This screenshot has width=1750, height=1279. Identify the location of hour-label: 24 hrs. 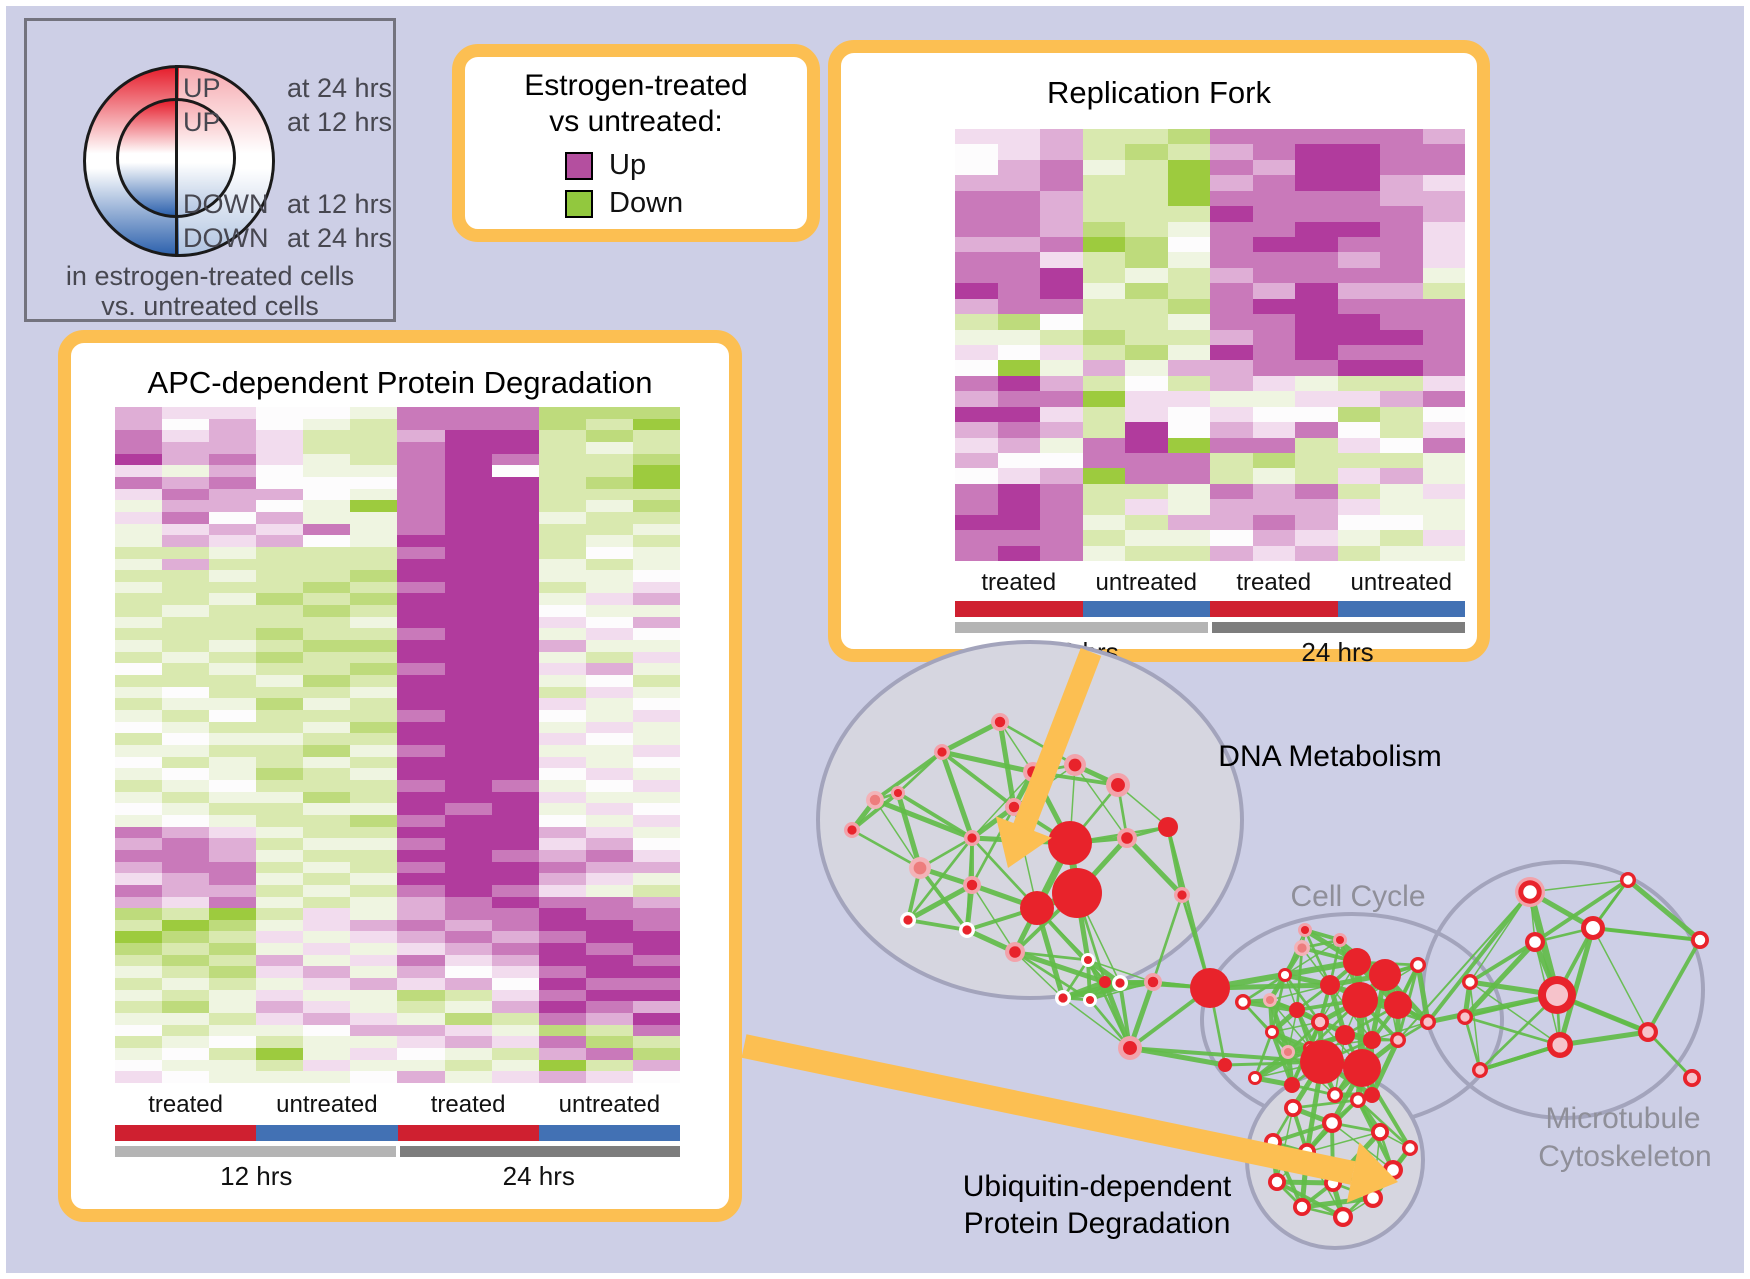
(1337, 652).